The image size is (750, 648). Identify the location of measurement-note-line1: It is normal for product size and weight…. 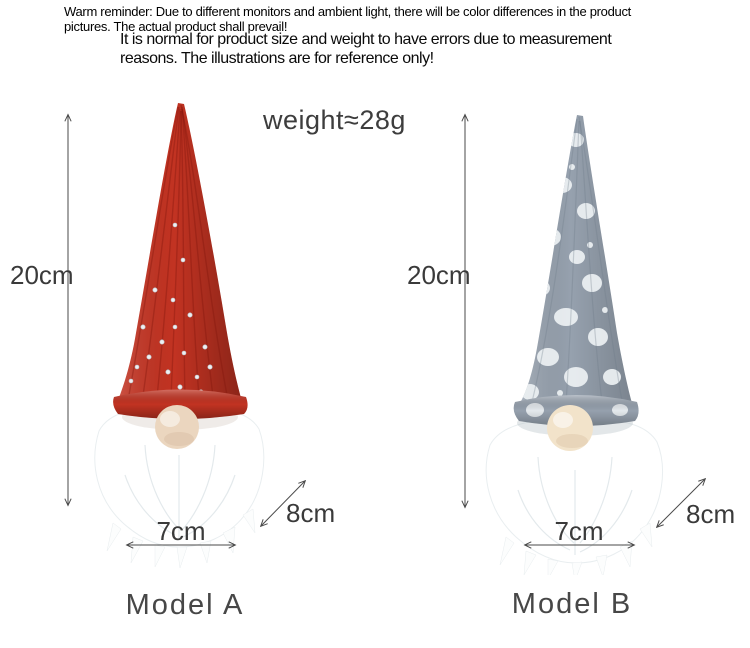
(366, 39).